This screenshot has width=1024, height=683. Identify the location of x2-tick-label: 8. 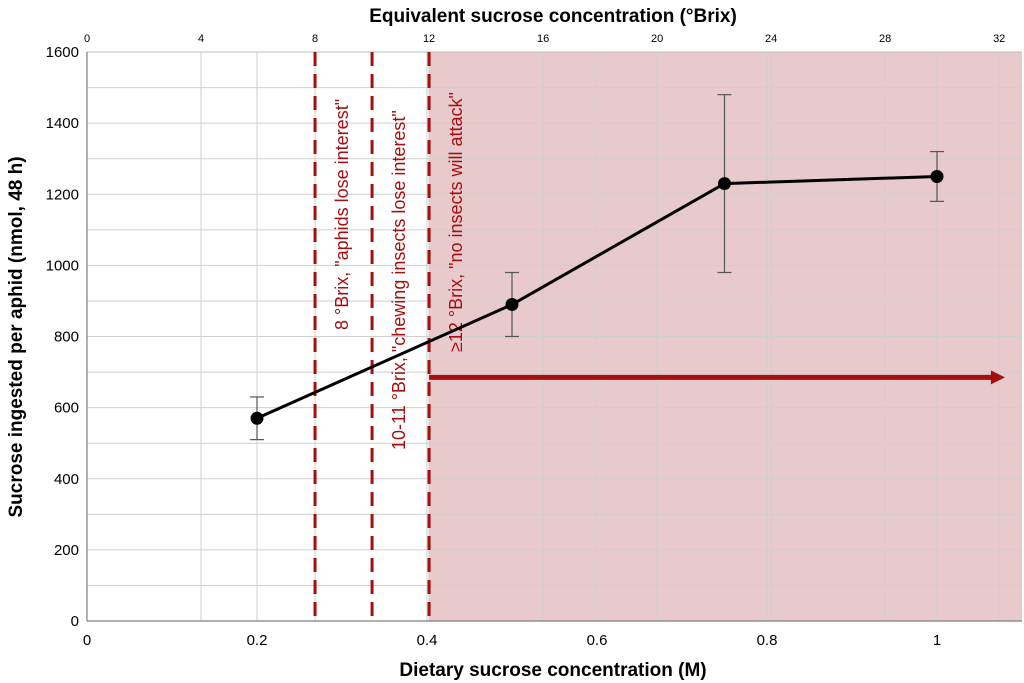
(315, 39).